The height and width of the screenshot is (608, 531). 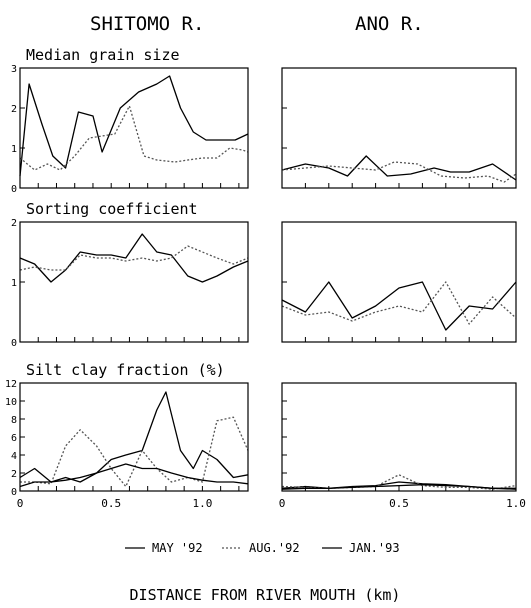 What do you see at coordinates (147, 24) in the screenshot?
I see `column-title-shitomo: SHITOMO R.` at bounding box center [147, 24].